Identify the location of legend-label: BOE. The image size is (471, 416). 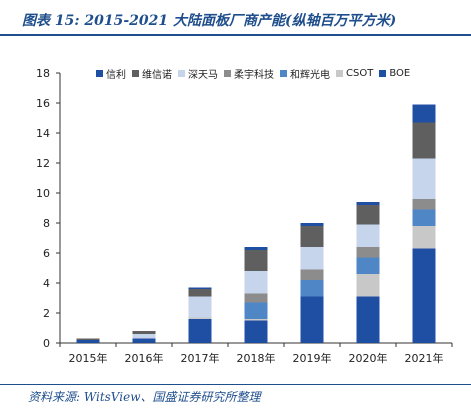
(400, 73).